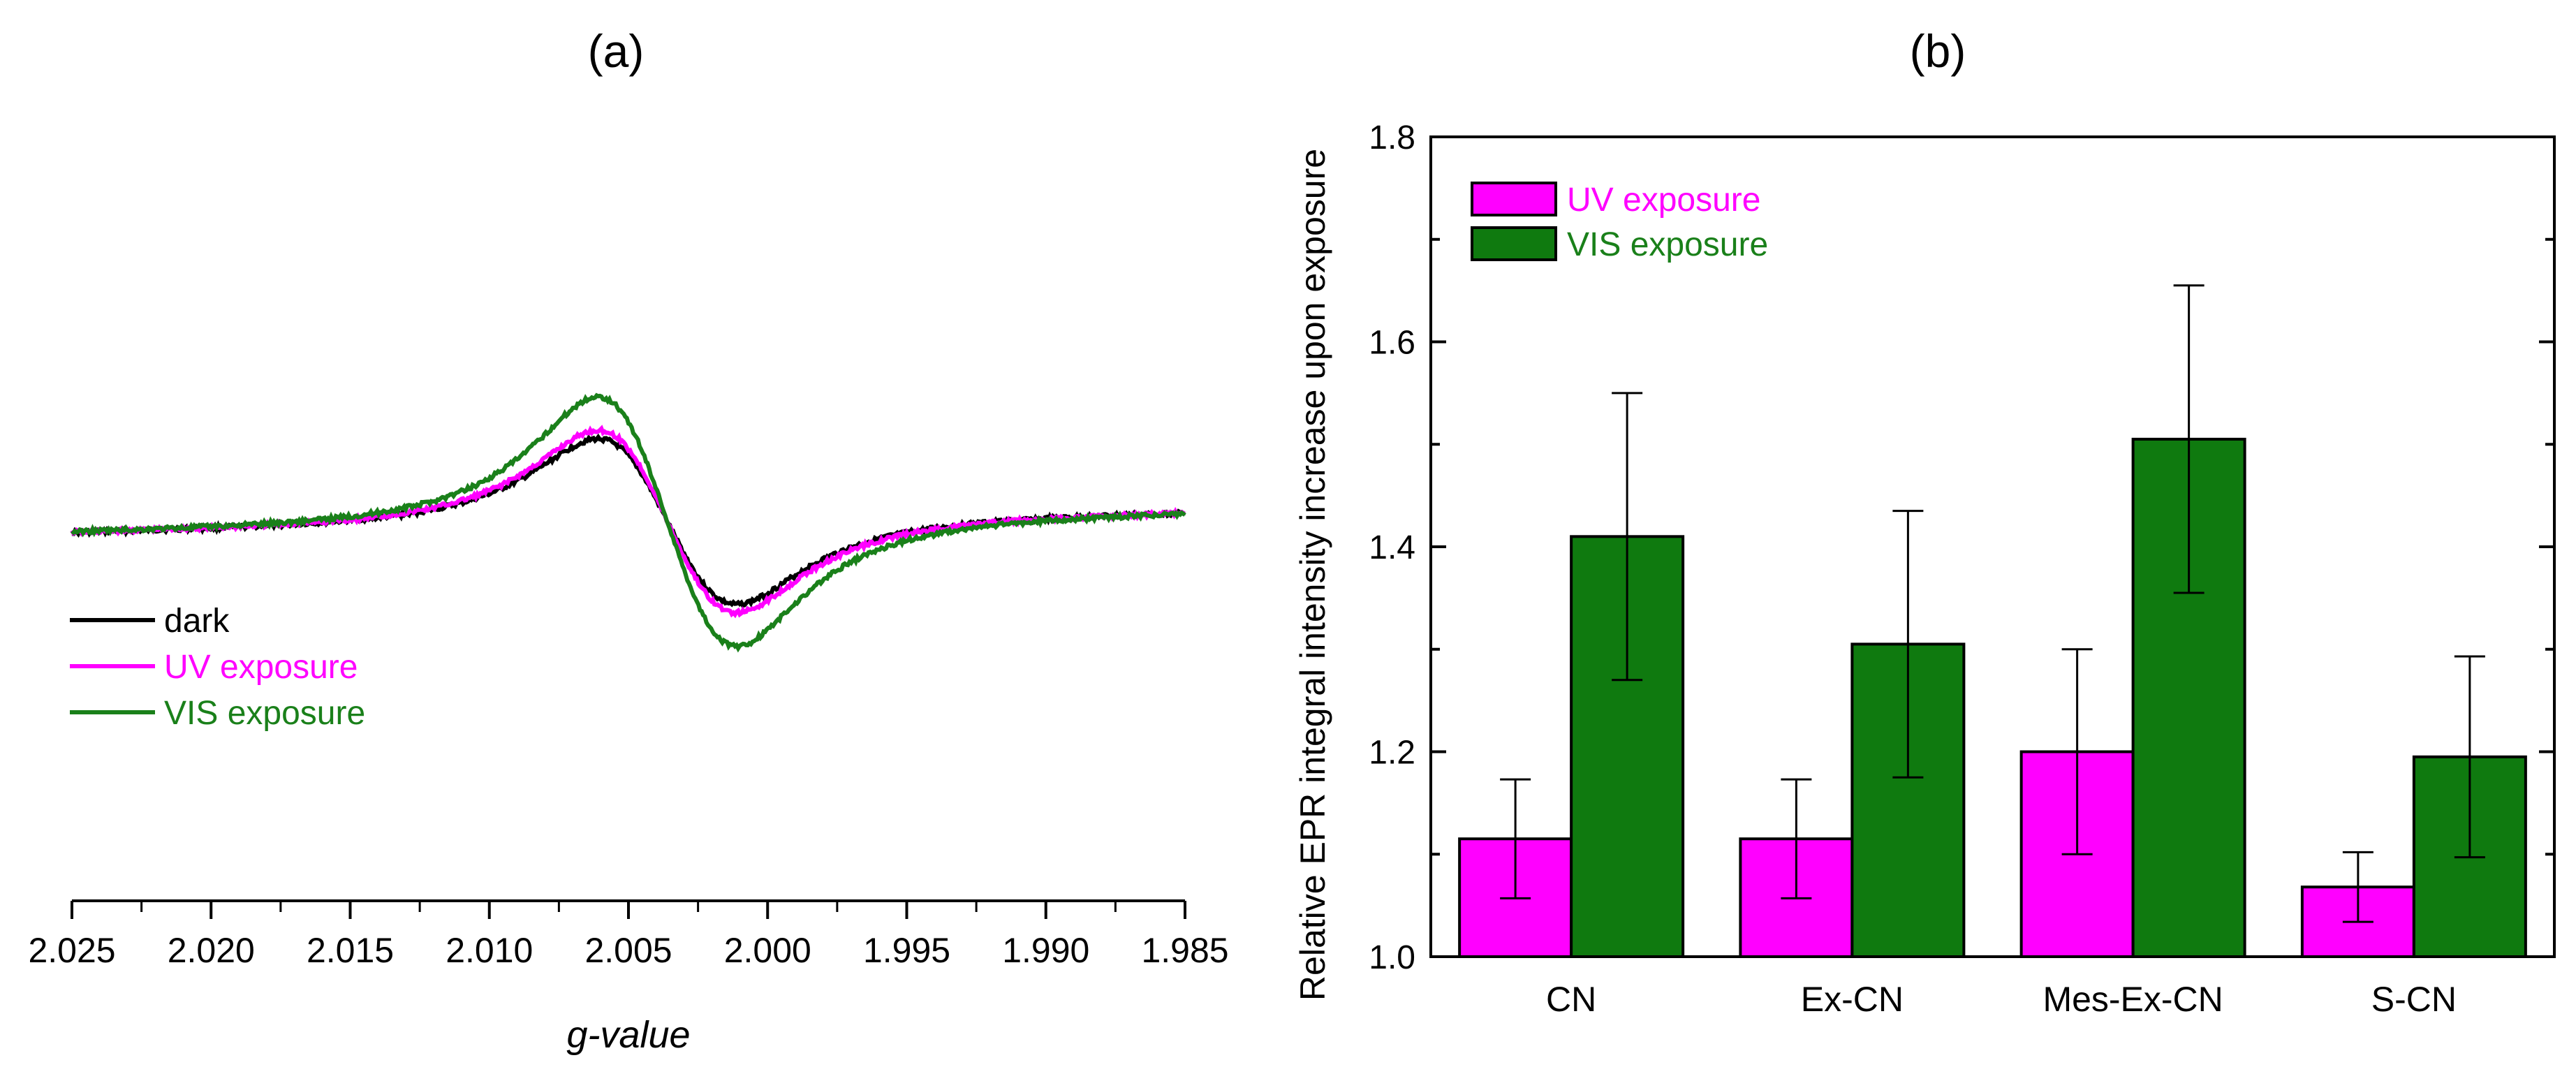  Describe the element at coordinates (628, 1035) in the screenshot. I see `x-axis-title: g-value` at that location.